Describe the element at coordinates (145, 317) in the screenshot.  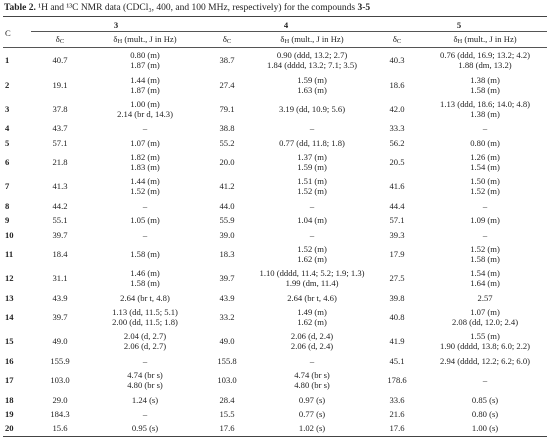
I see `dh-cell: 1.13 (dd, 11.5; 5.1) 2.00 (dd, 11.5; 1.8)` at that location.